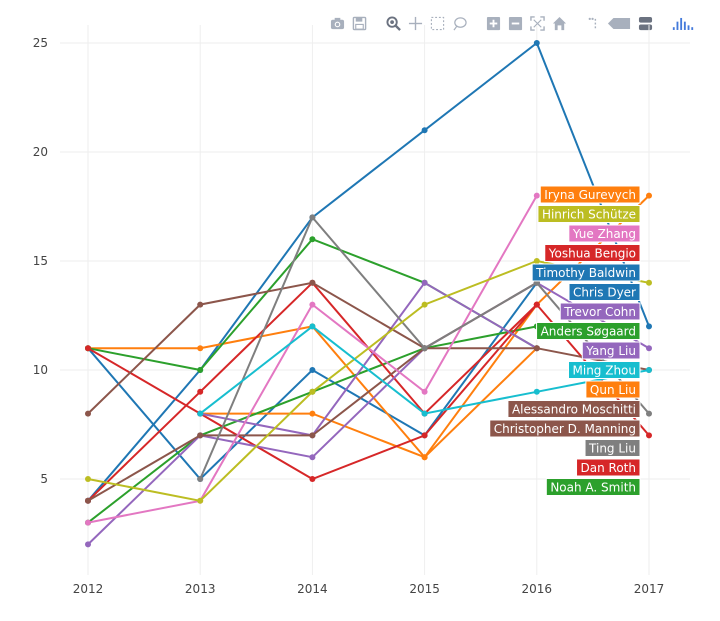  I want to click on y-tick-label: 5, so click(44, 479).